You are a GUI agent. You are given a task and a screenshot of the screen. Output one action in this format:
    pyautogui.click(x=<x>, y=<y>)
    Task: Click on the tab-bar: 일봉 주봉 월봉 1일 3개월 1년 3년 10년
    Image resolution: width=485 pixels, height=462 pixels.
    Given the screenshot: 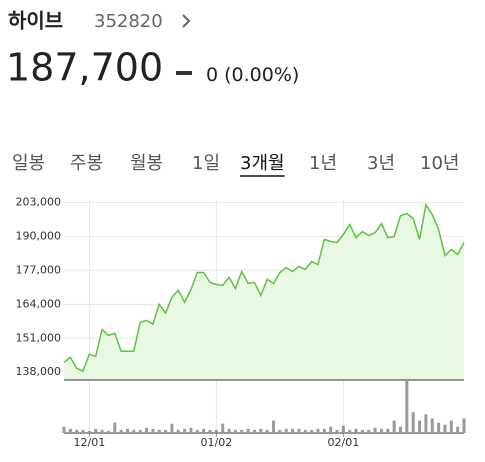 What is the action you would take?
    pyautogui.click(x=235, y=165)
    